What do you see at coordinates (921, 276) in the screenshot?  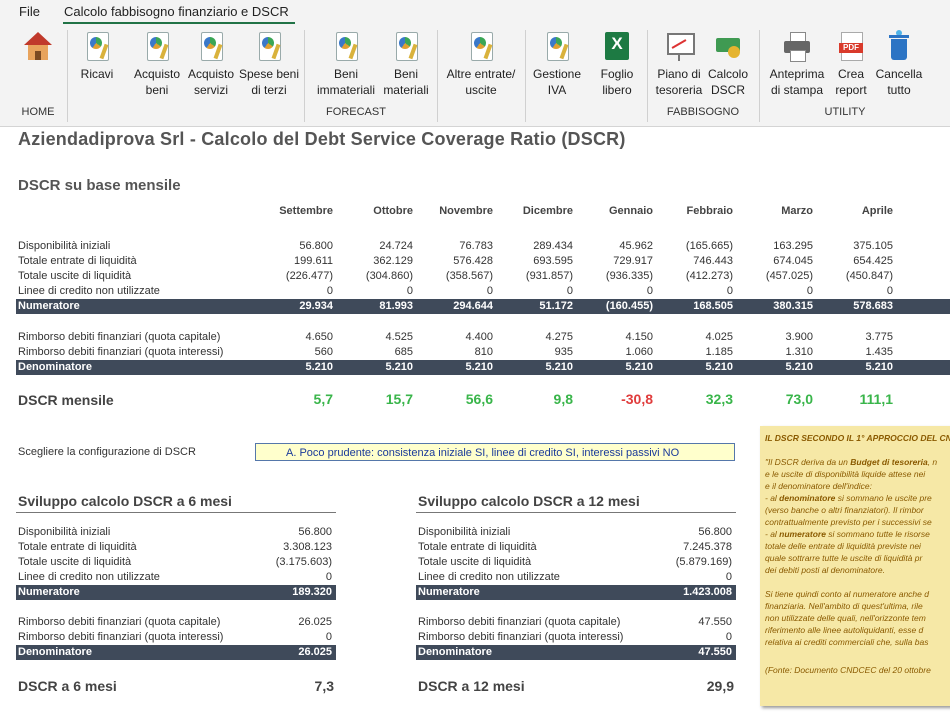 I see `cell-value: (438` at bounding box center [921, 276].